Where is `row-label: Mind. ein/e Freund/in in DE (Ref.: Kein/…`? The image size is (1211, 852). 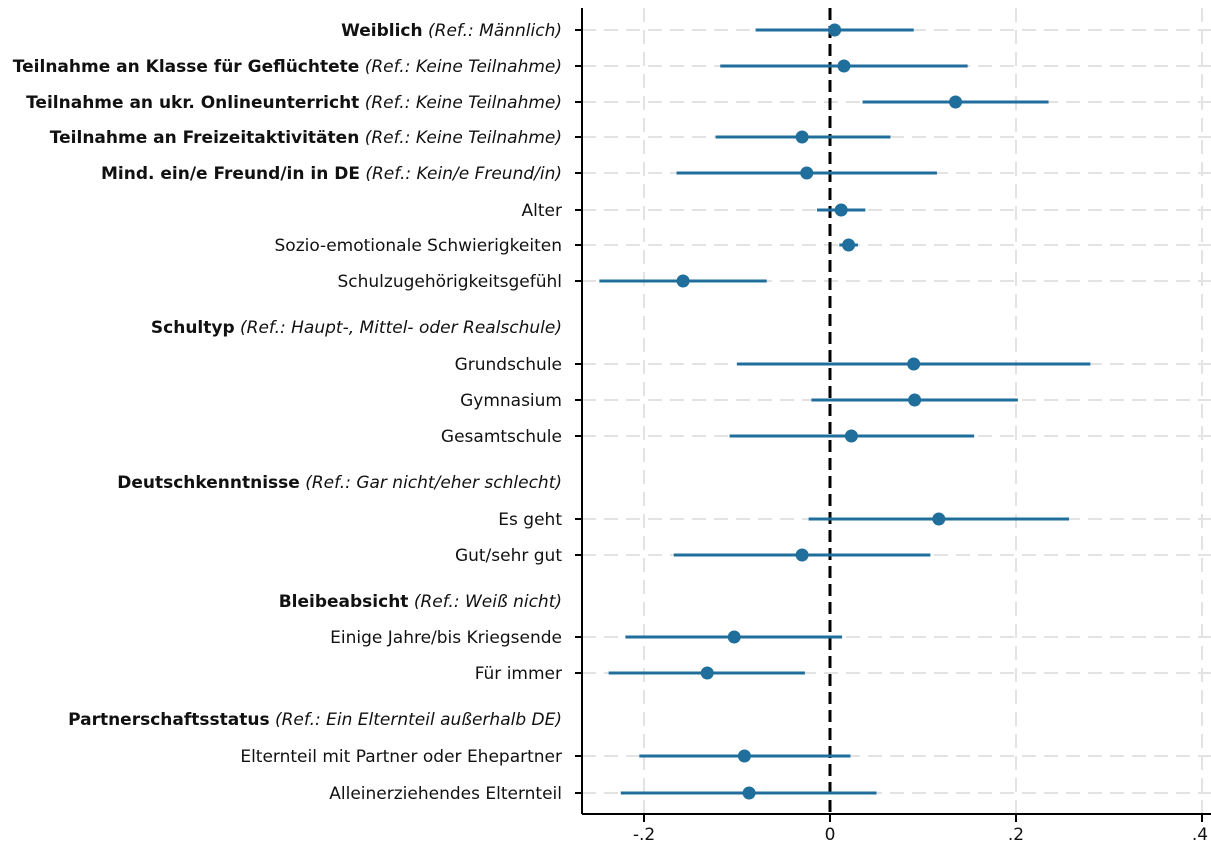 row-label: Mind. ein/e Freund/in in DE (Ref.: Kein/… is located at coordinates (331, 174).